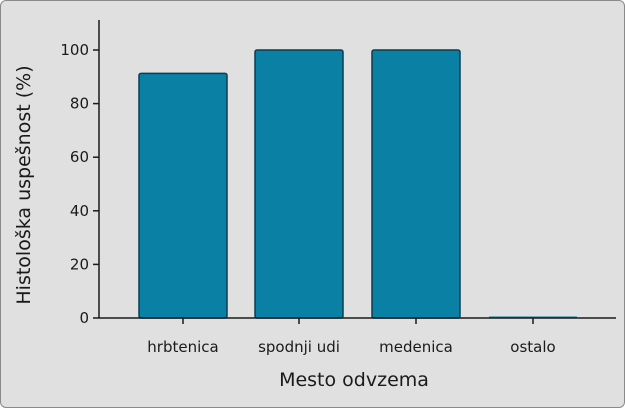  I want to click on x-ticks-group: hrbtenica spodnji udi medenica ostalo, so click(351, 337).